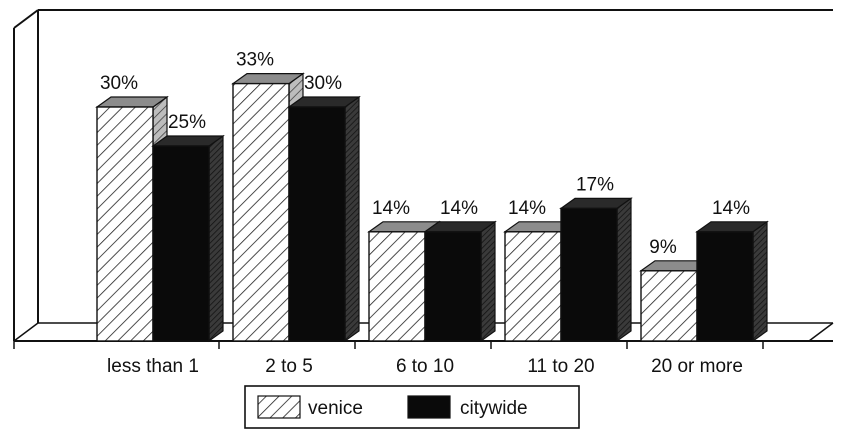  What do you see at coordinates (821, 332) in the screenshot?
I see `floor-right-edge` at bounding box center [821, 332].